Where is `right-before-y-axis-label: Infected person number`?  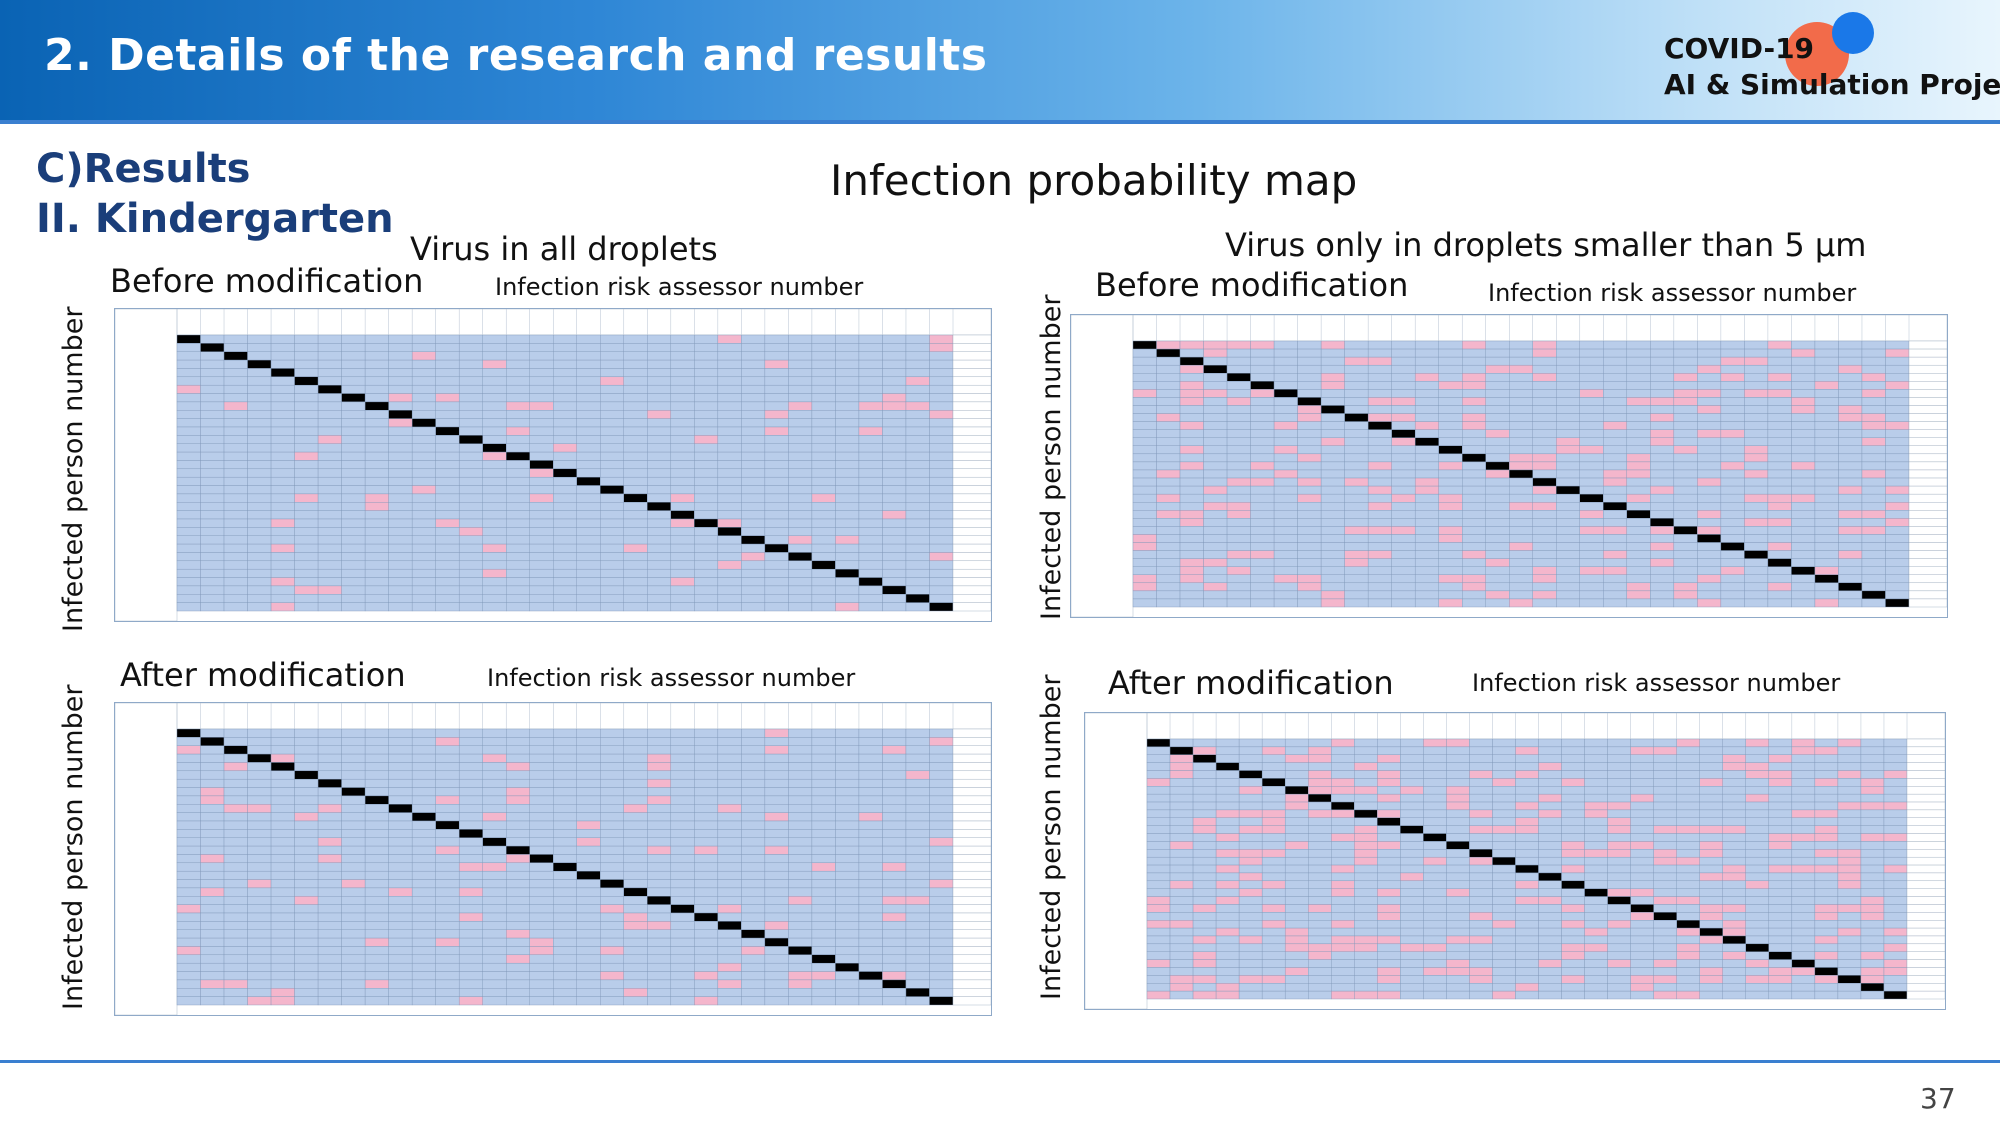 right-before-y-axis-label: Infected person number is located at coordinates (1051, 457).